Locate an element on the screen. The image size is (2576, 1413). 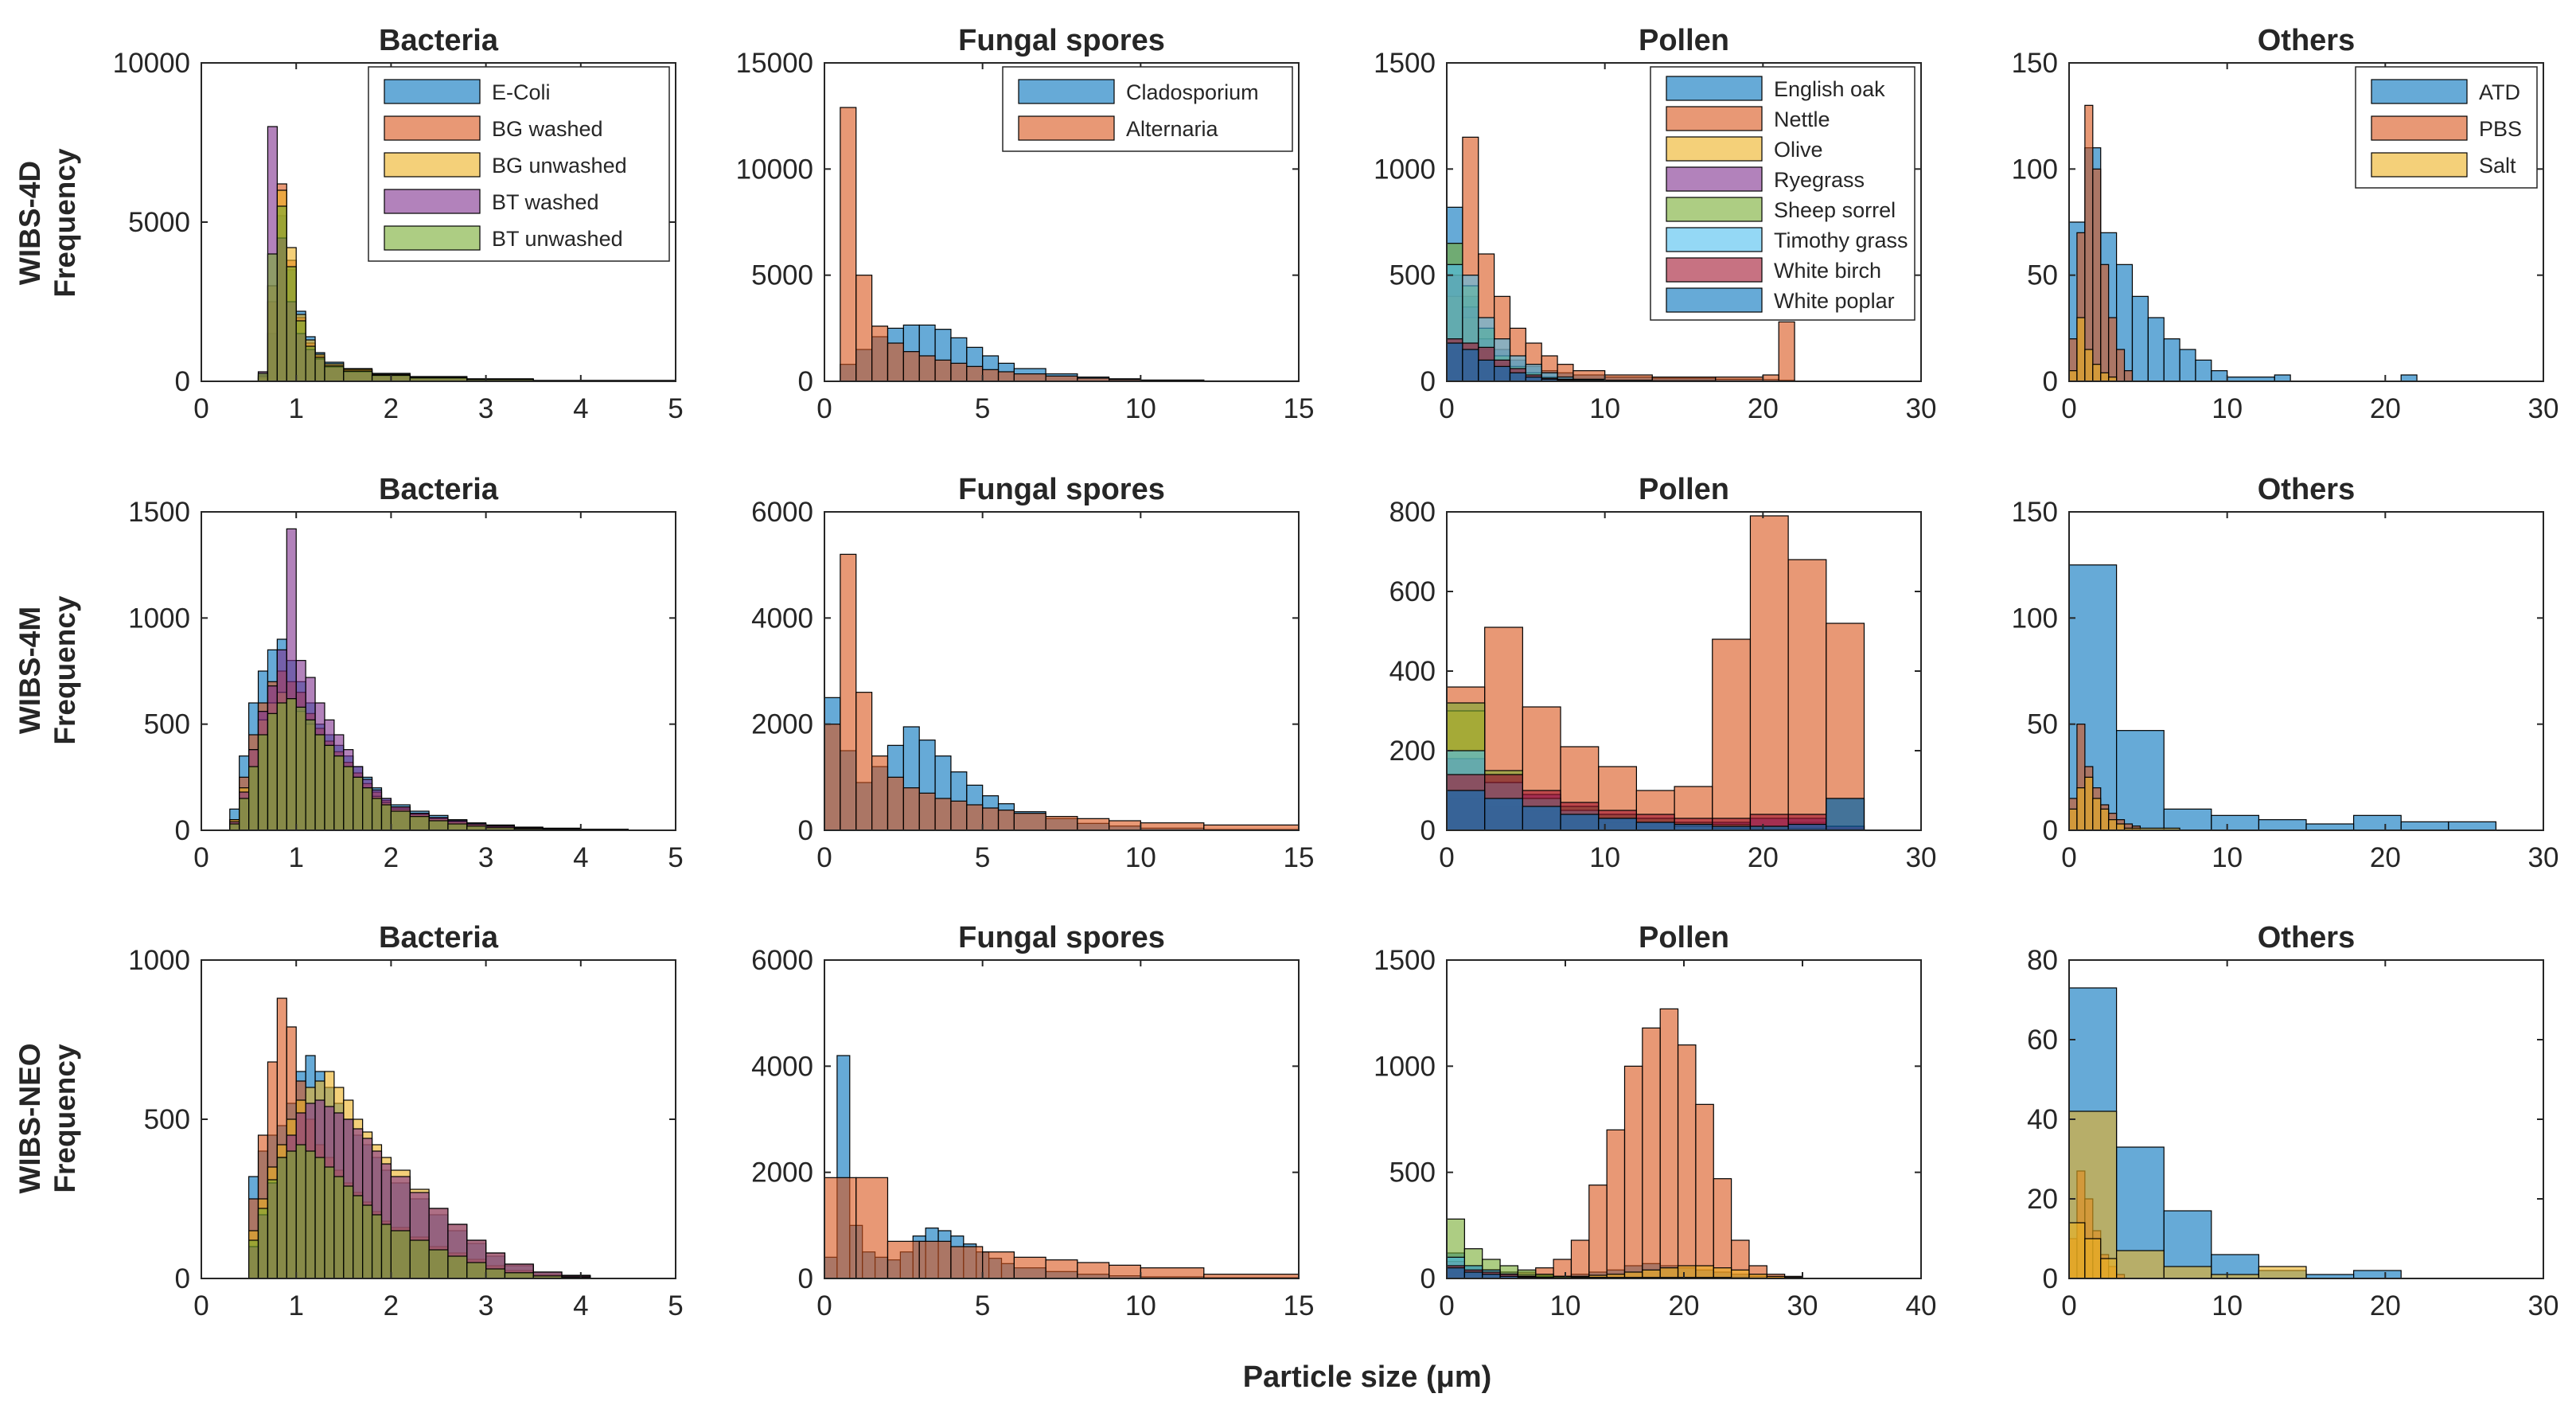
y-tick-label: 0 is located at coordinates (805, 1278).